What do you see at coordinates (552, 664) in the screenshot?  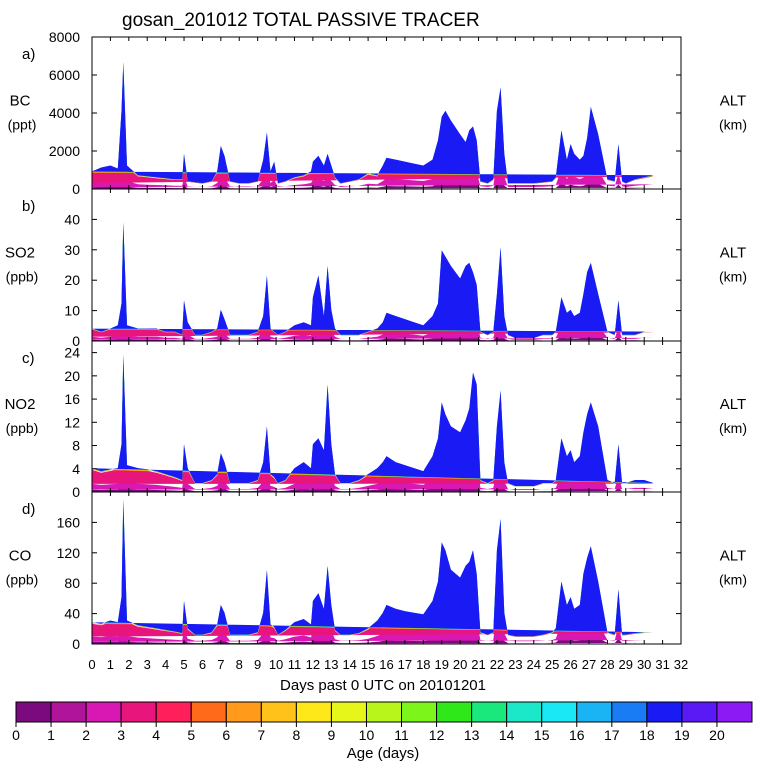 I see `xtick-label: 25` at bounding box center [552, 664].